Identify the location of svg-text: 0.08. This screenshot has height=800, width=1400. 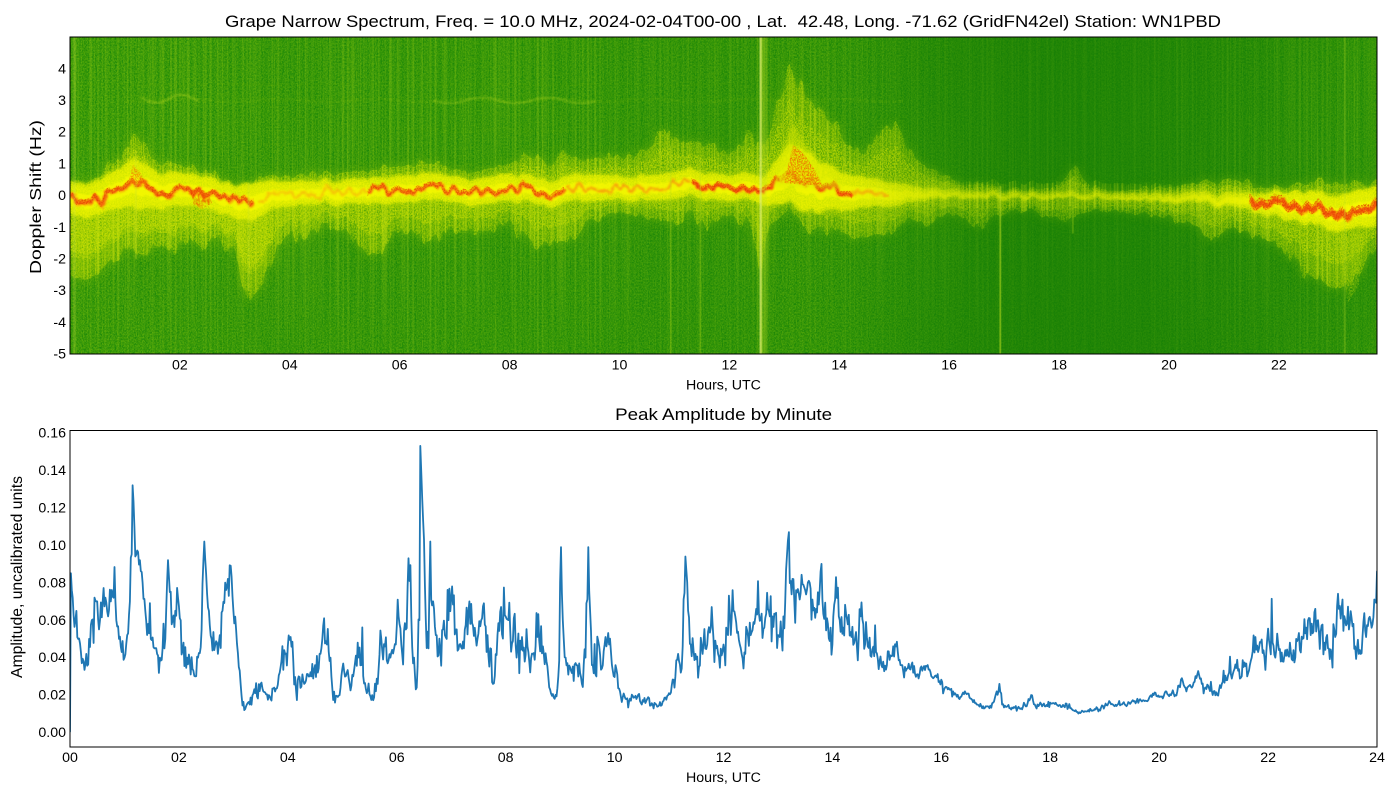
(52, 583).